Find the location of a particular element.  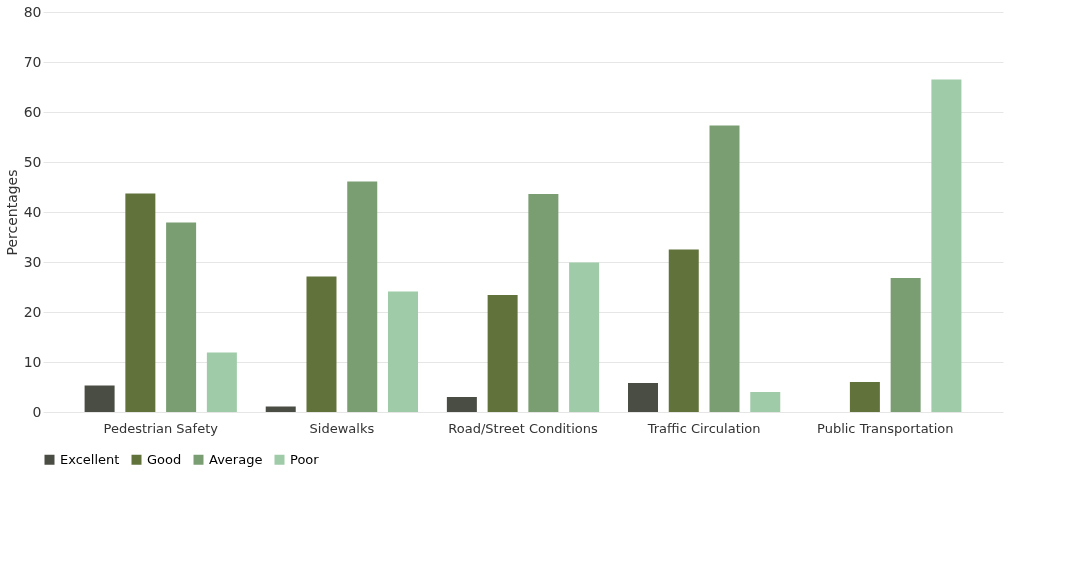

y-tick-label: 40 is located at coordinates (32, 211).